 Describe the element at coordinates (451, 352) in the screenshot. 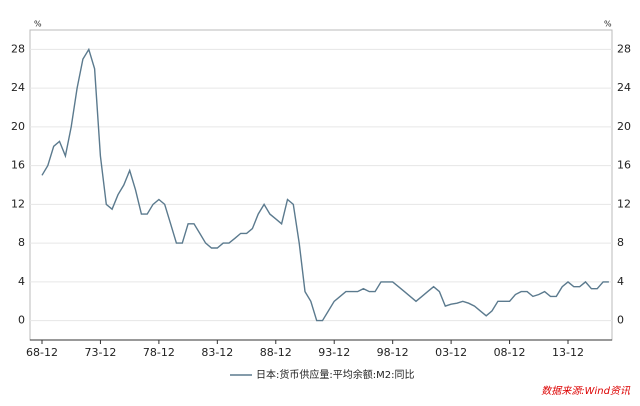

I see `x-tick-label: 03-12` at that location.